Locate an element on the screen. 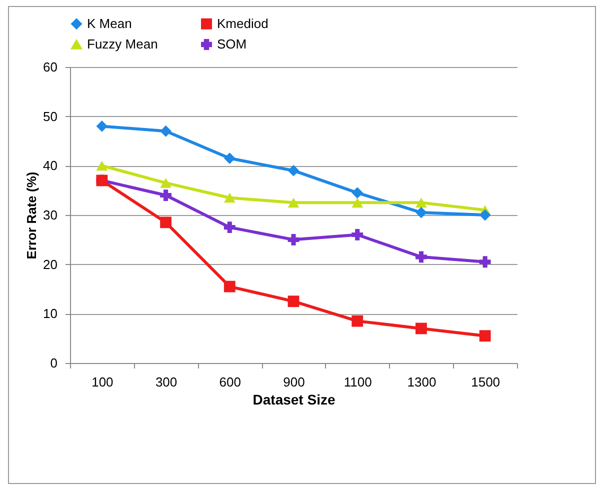 This screenshot has height=494, width=608. x-tick-label: 900 is located at coordinates (294, 382).